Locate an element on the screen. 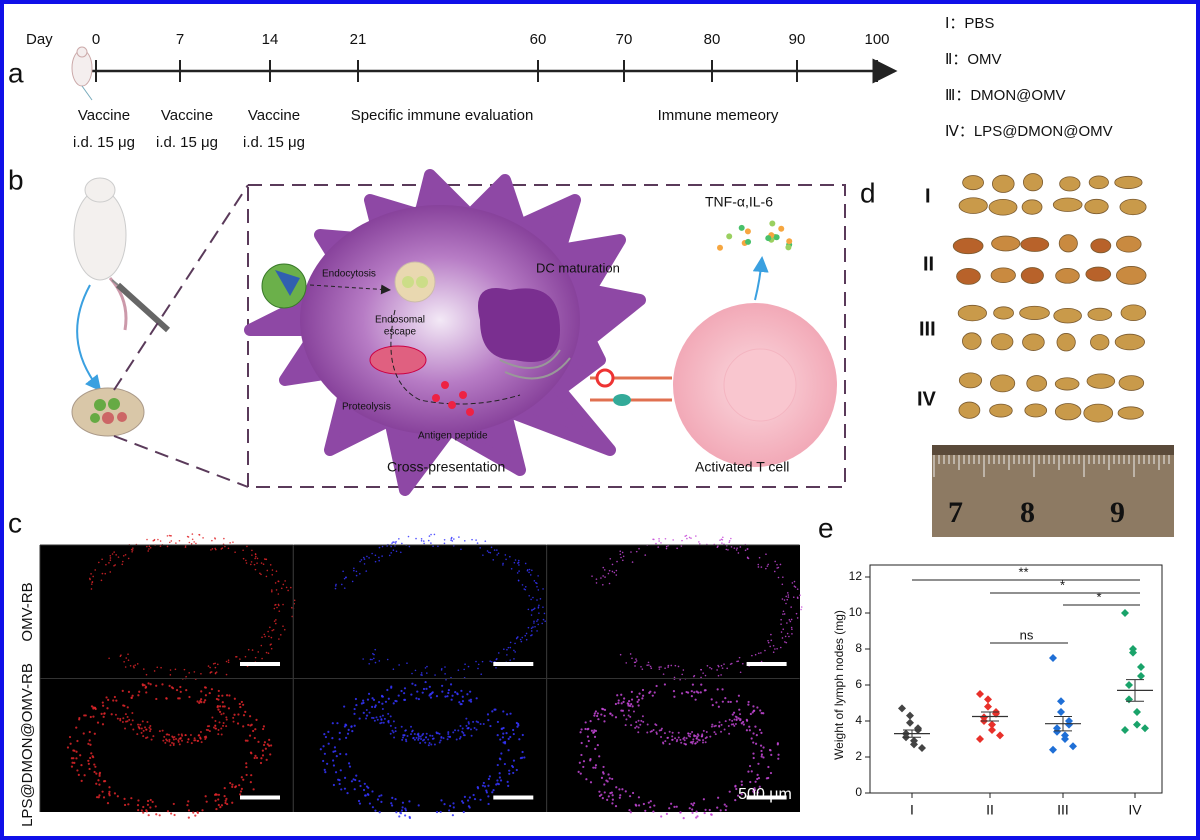 The width and height of the screenshot is (1200, 840). schematic-label: Cross-presentation is located at coordinates (446, 467).